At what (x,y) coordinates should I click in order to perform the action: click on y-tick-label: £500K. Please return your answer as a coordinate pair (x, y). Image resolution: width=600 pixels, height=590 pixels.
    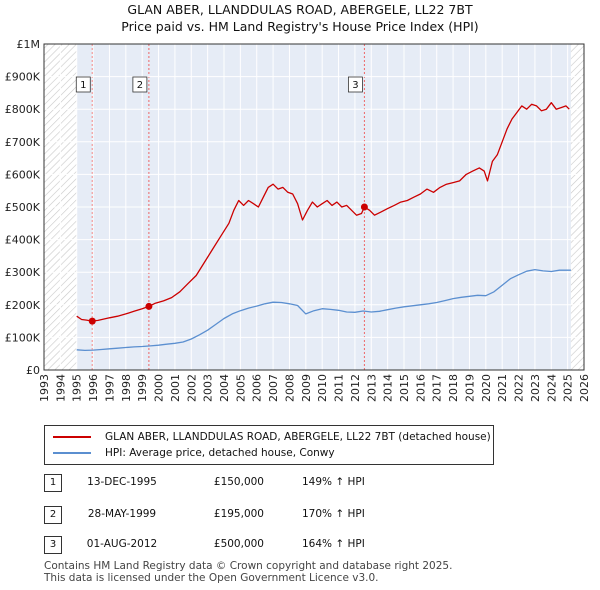
    Looking at the image, I should click on (23, 207).